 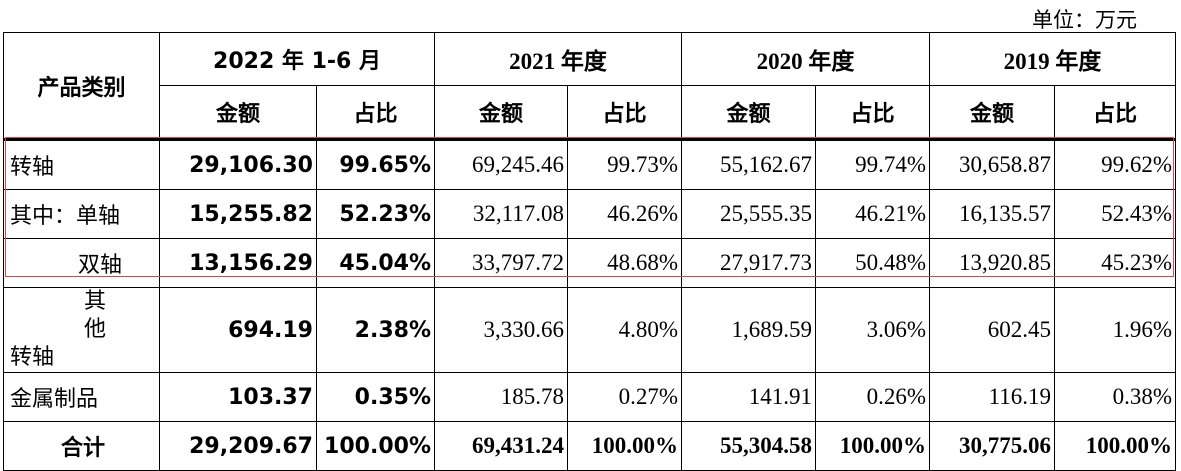 I want to click on header-row-metrics: 金额 占比 金额 占比 金额 占比 金额 占比, so click(x=590, y=112).